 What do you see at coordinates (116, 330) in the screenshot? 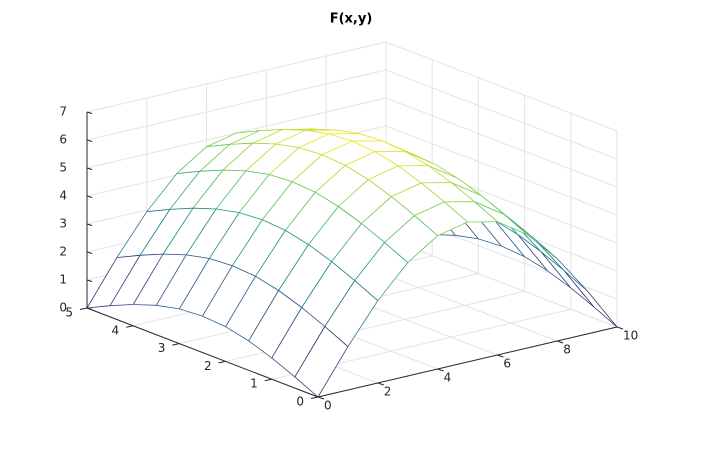
I see `y-tick-label: 4` at bounding box center [116, 330].